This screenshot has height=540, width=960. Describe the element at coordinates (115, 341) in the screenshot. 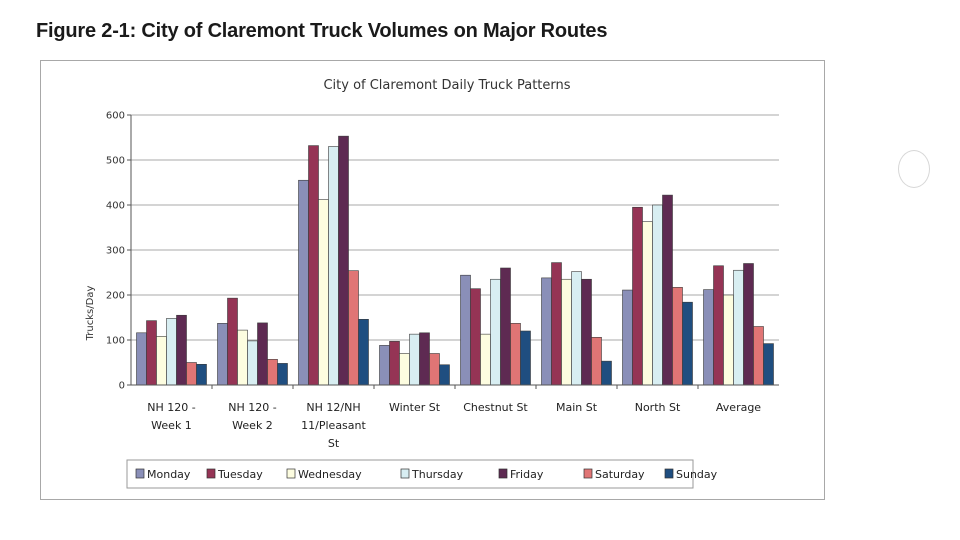

I see `y-tick-label: 100` at that location.